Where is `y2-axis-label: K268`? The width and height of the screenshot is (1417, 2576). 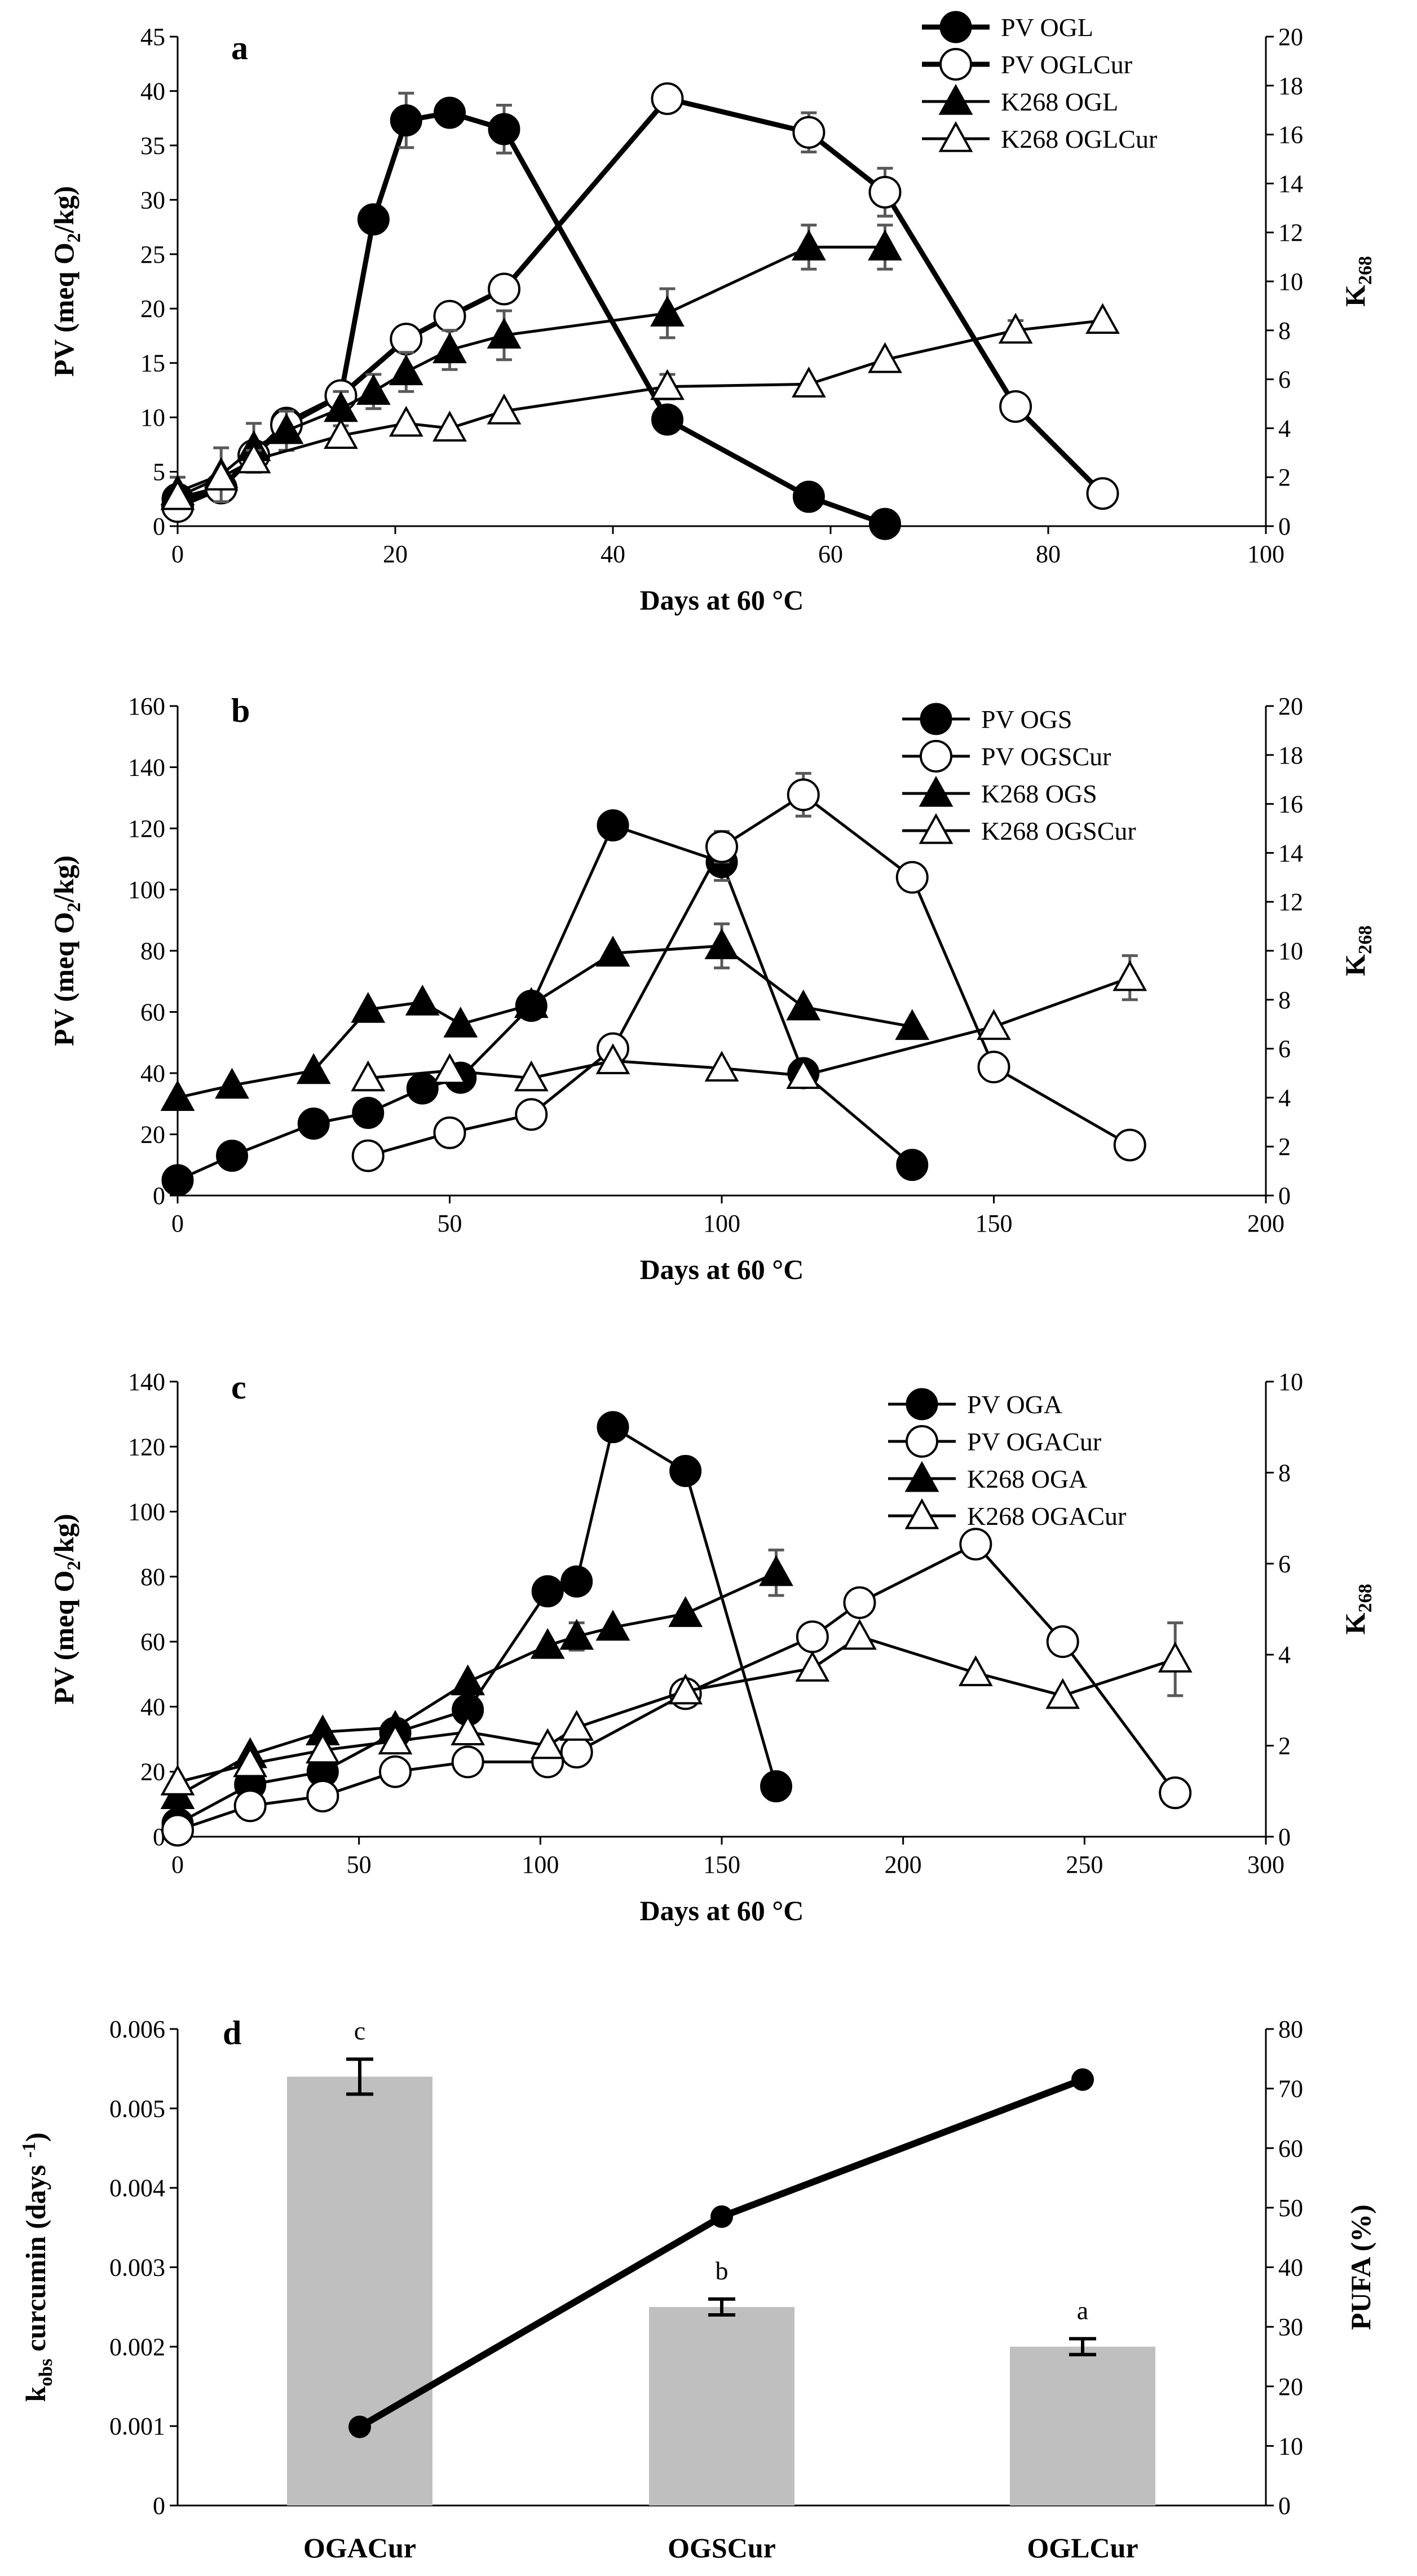 y2-axis-label: K268 is located at coordinates (1357, 1609).